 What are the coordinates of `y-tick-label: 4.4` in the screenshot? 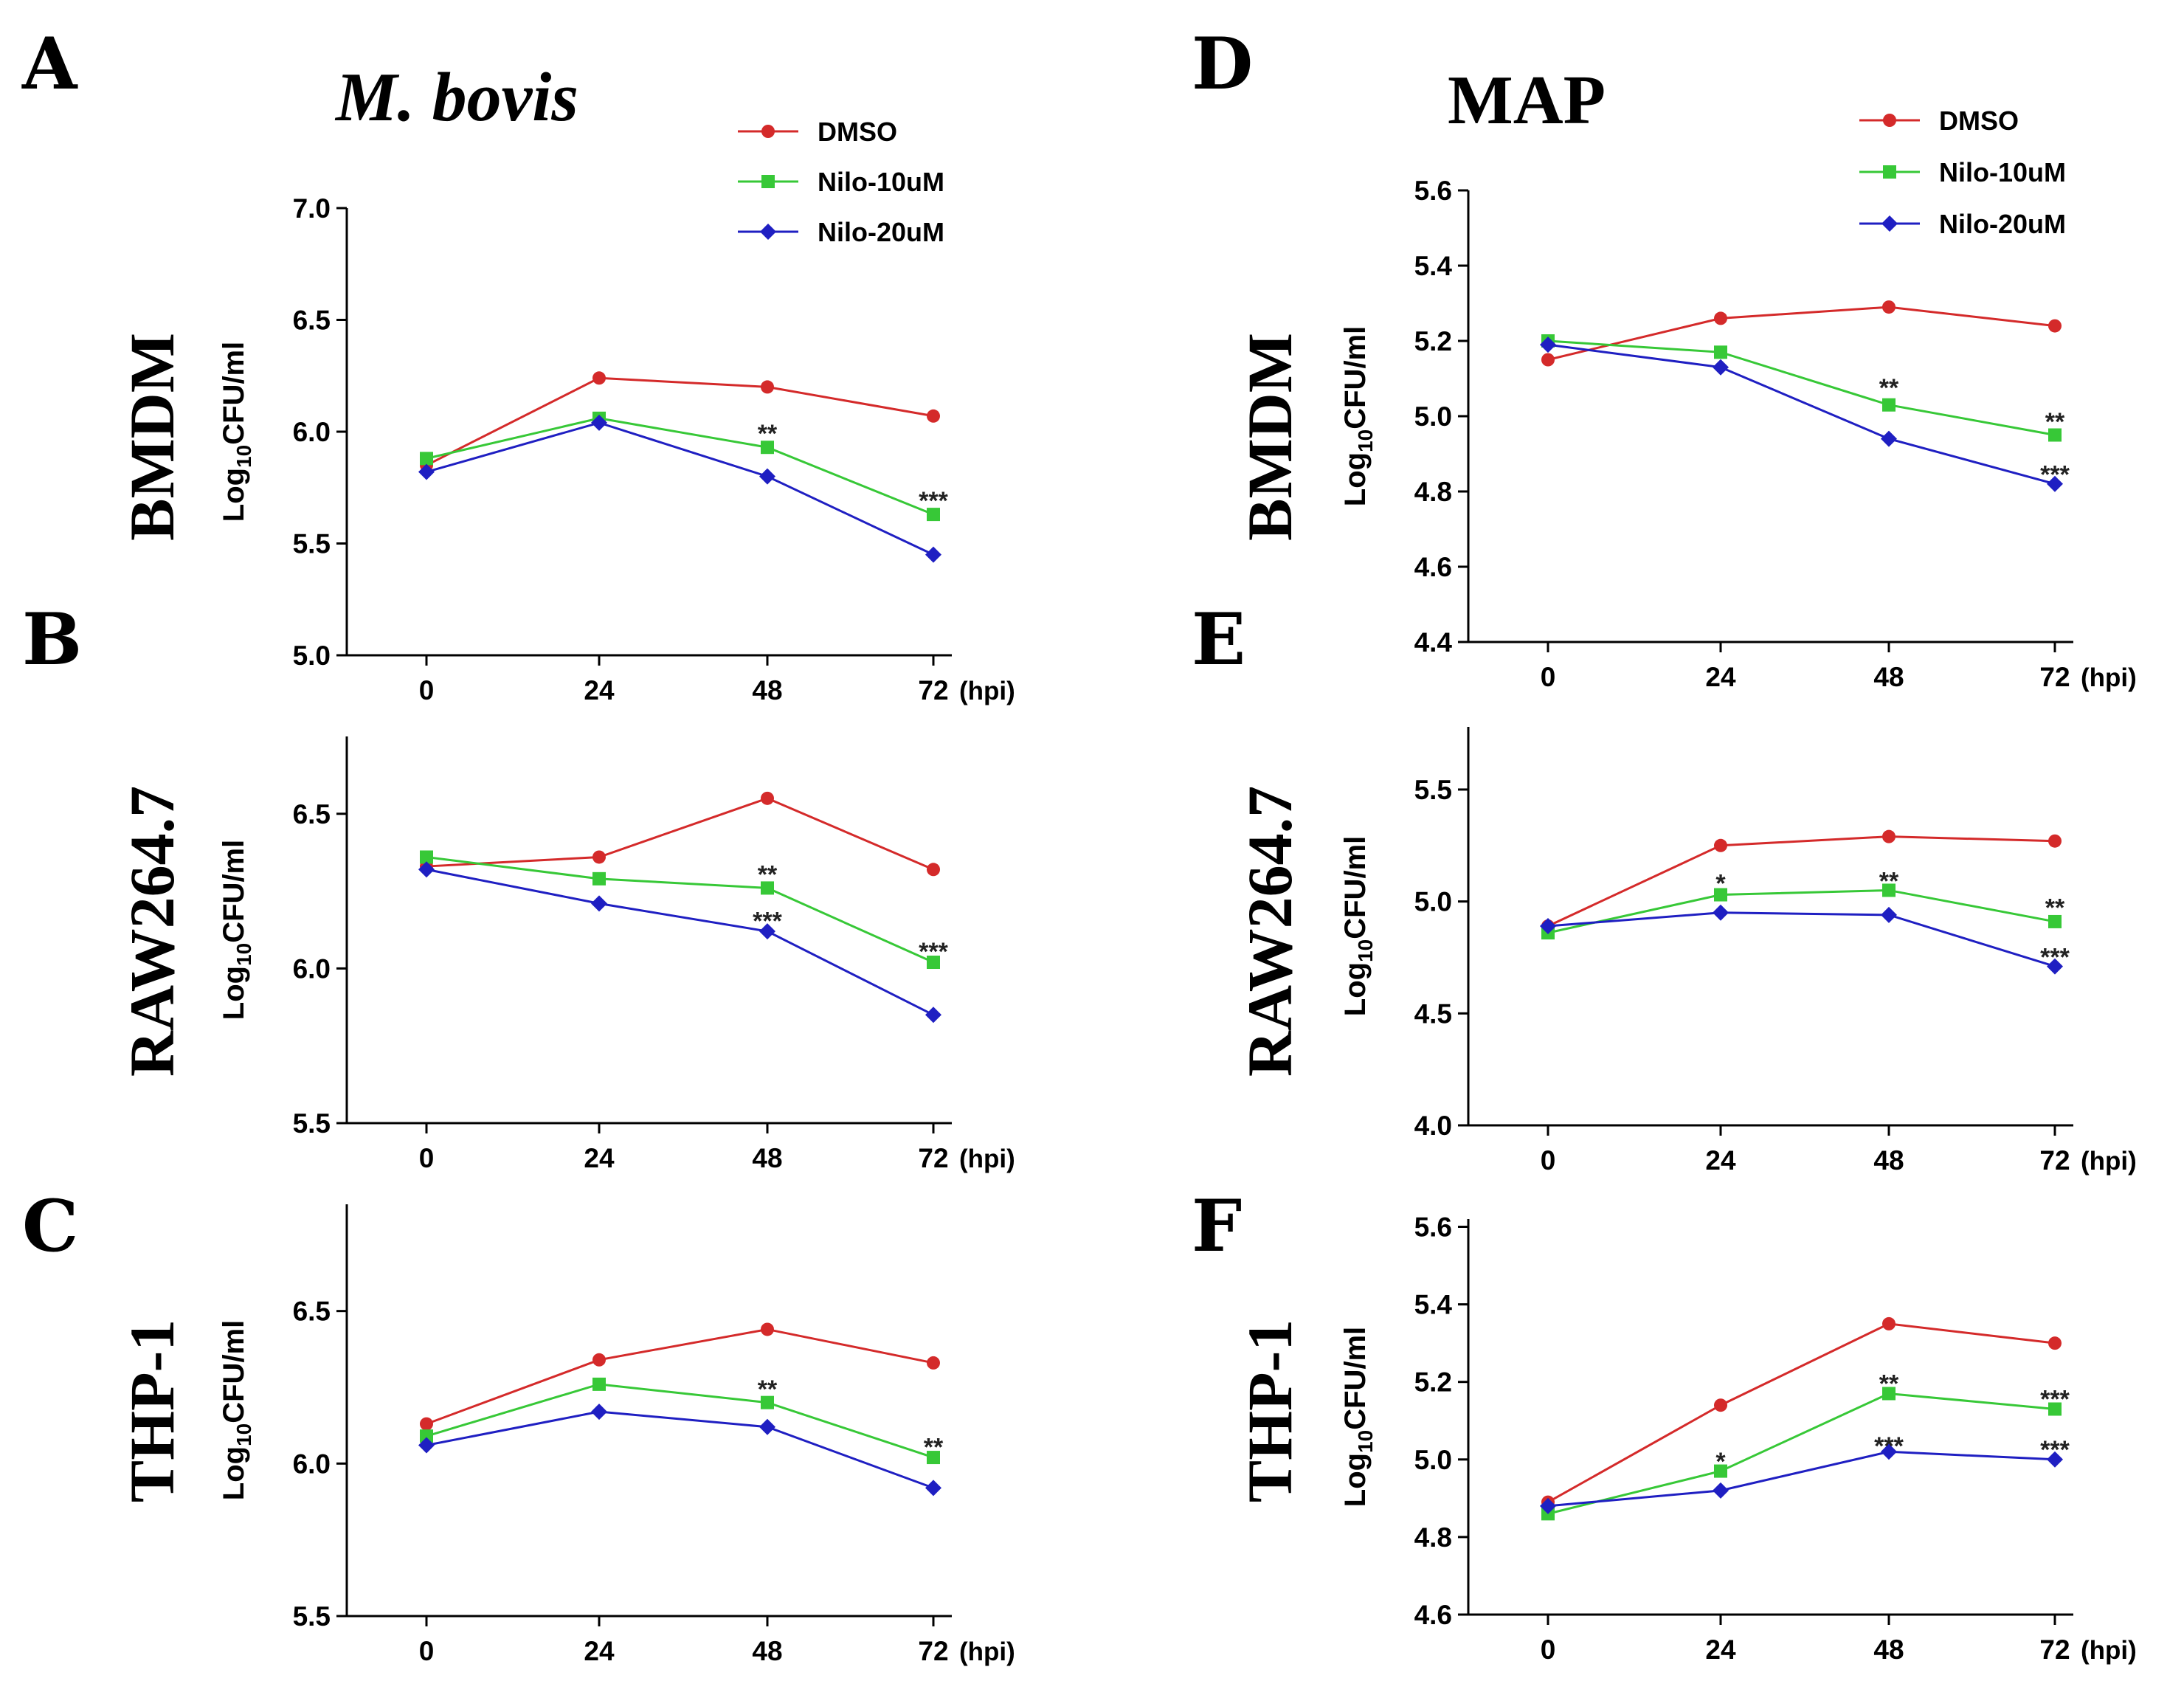 It's located at (1433, 642).